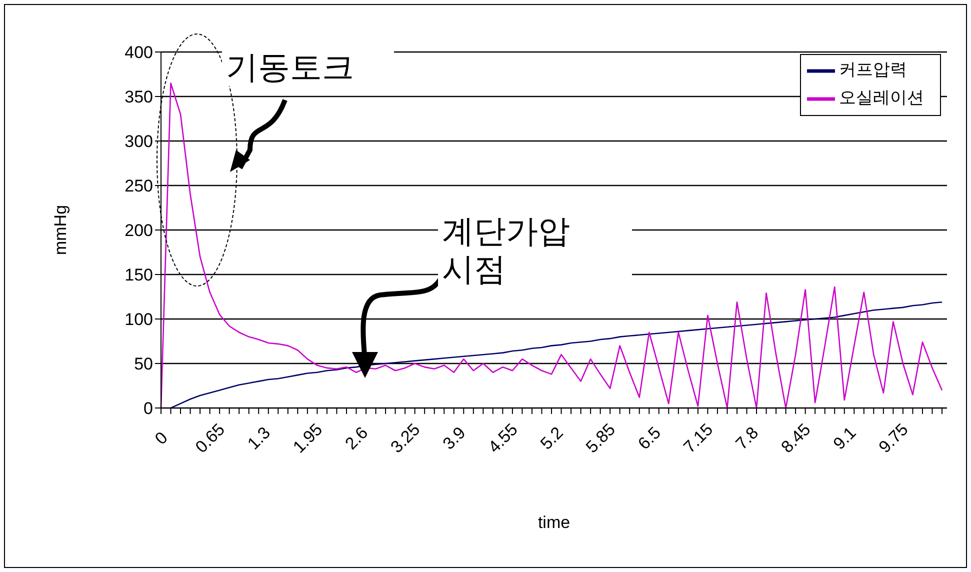 Image resolution: width=971 pixels, height=572 pixels. What do you see at coordinates (747, 438) in the screenshot?
I see `x-tick-label: 7.8` at bounding box center [747, 438].